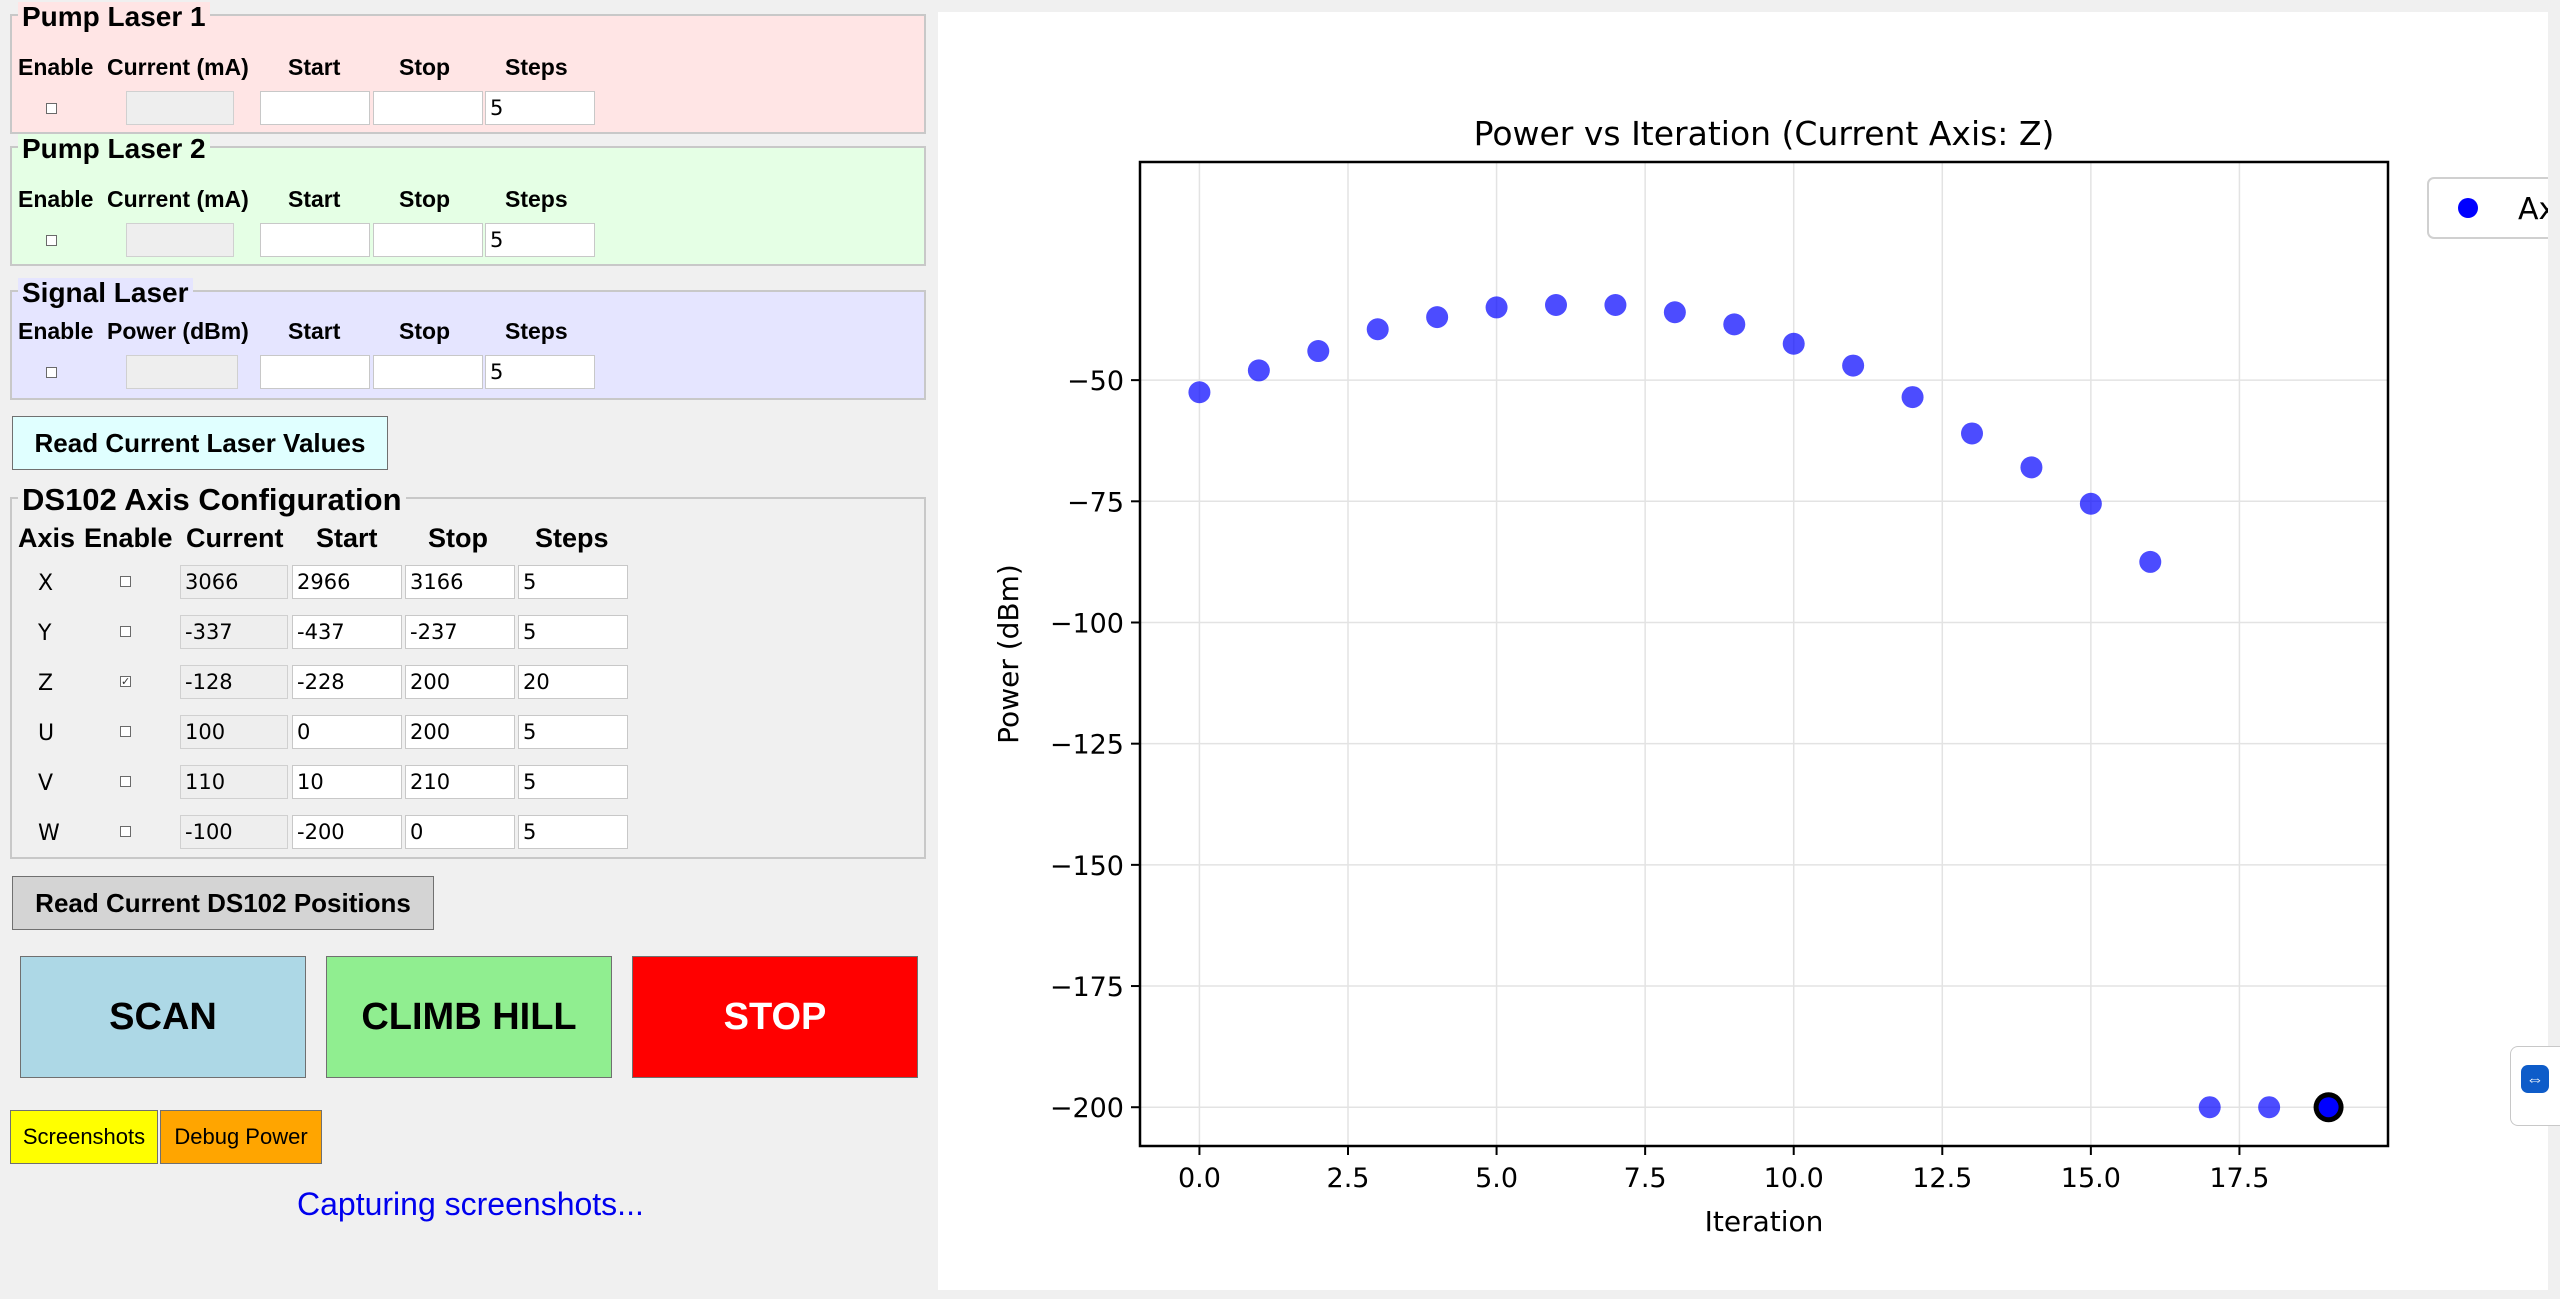 The height and width of the screenshot is (1299, 2560). I want to click on read-laser-values-button: Read Current Laser Values, so click(200, 443).